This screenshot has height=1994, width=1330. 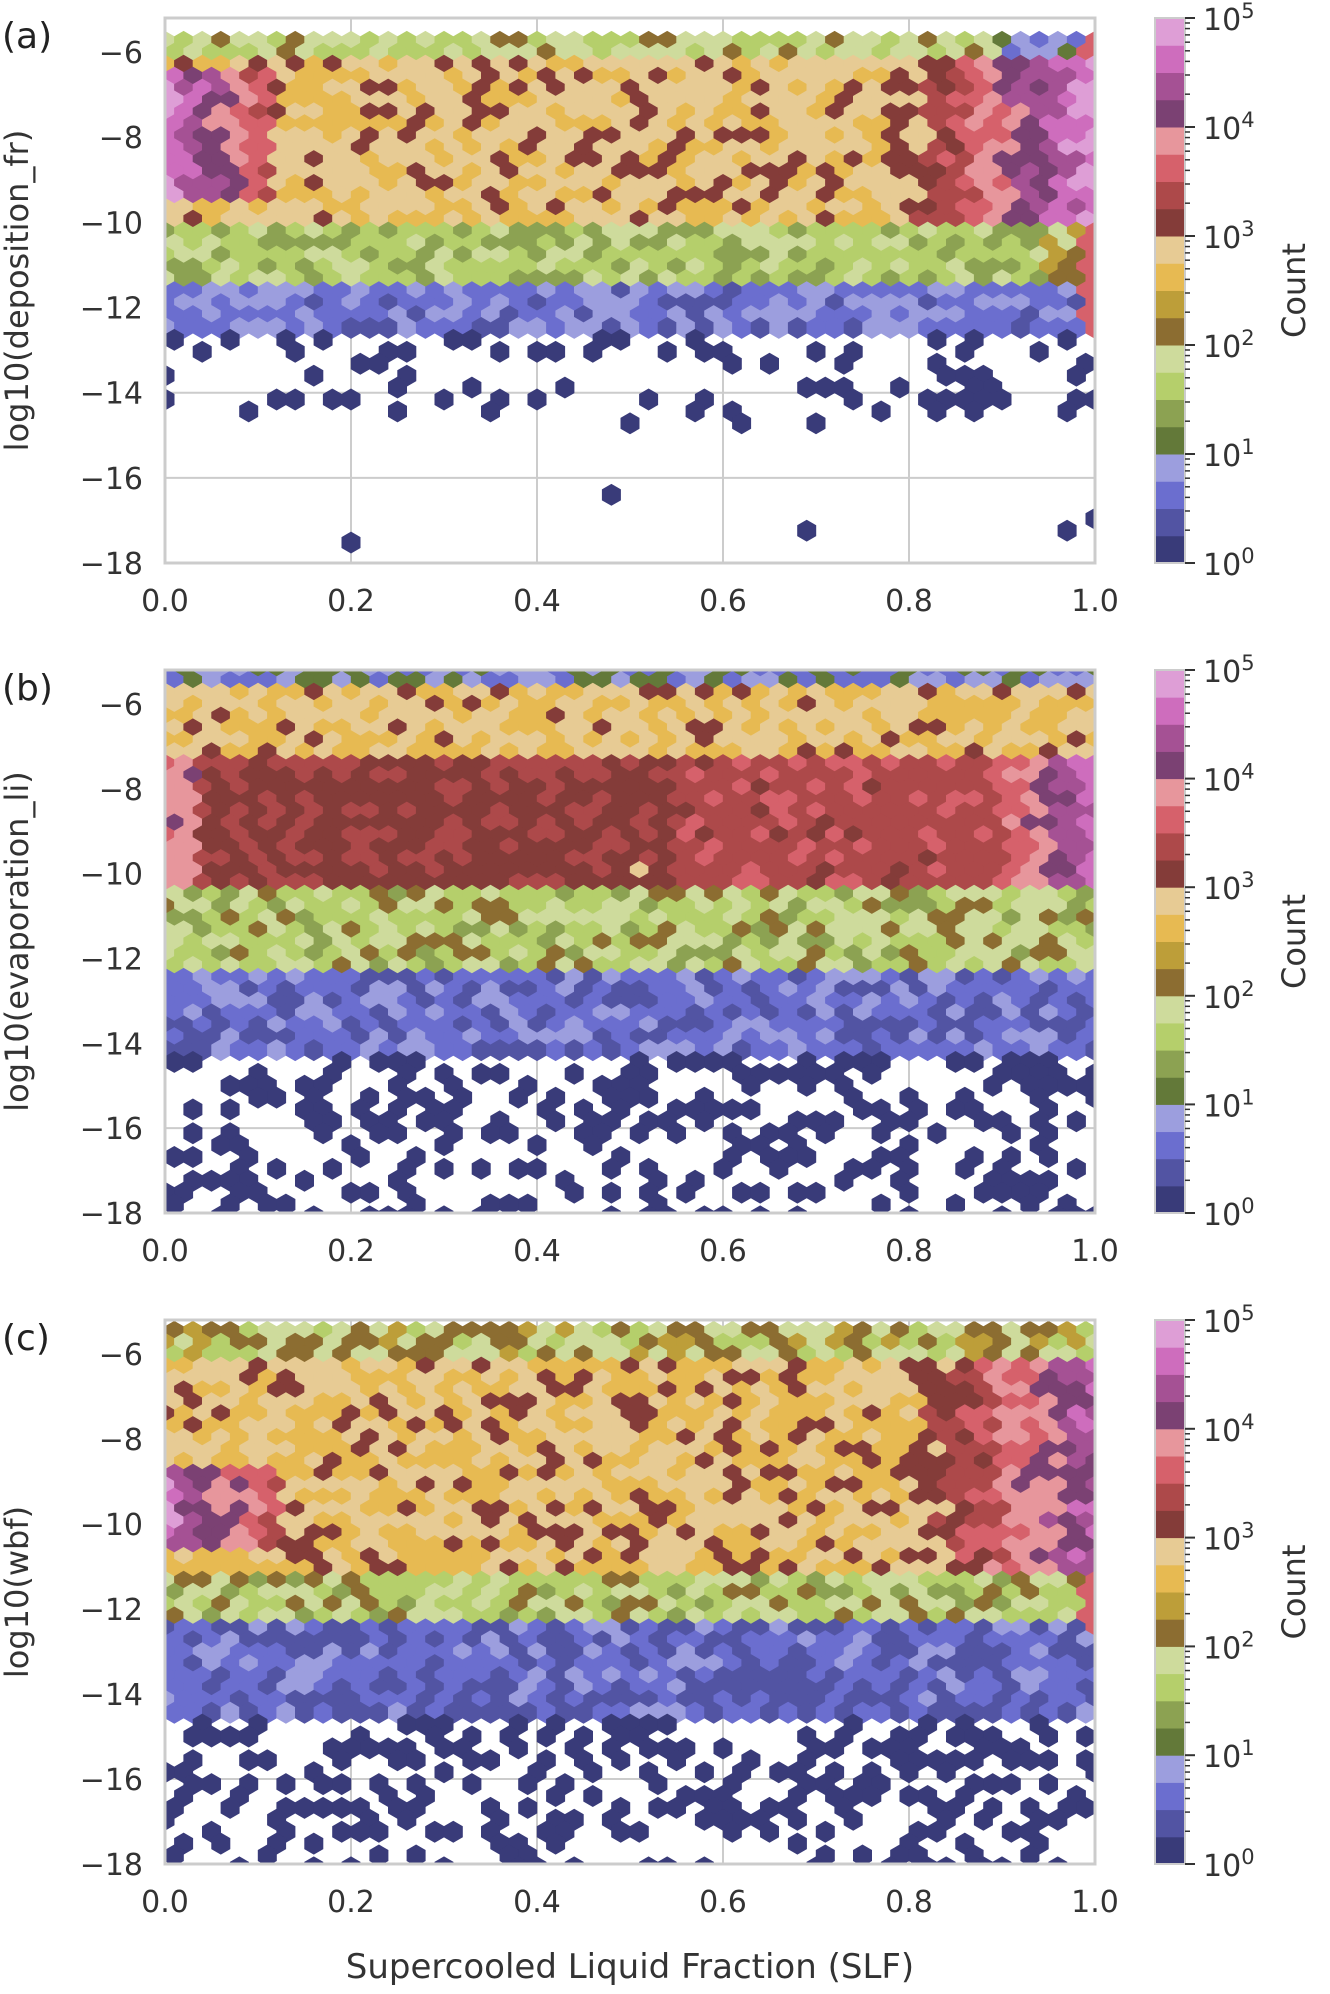 I want to click on y-tick-label: −8, so click(x=121, y=790).